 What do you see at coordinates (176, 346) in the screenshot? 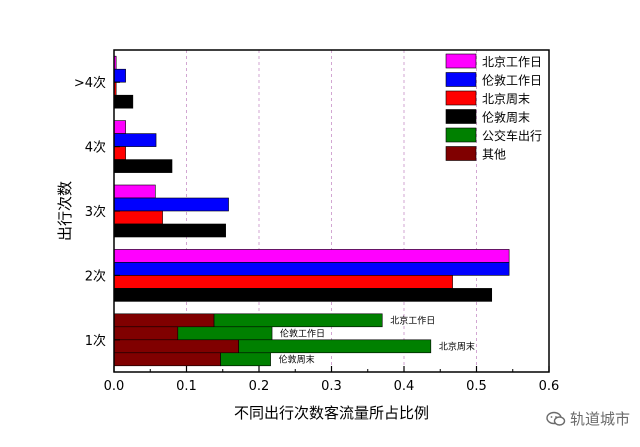
I see `bar-1ci-2-其他` at bounding box center [176, 346].